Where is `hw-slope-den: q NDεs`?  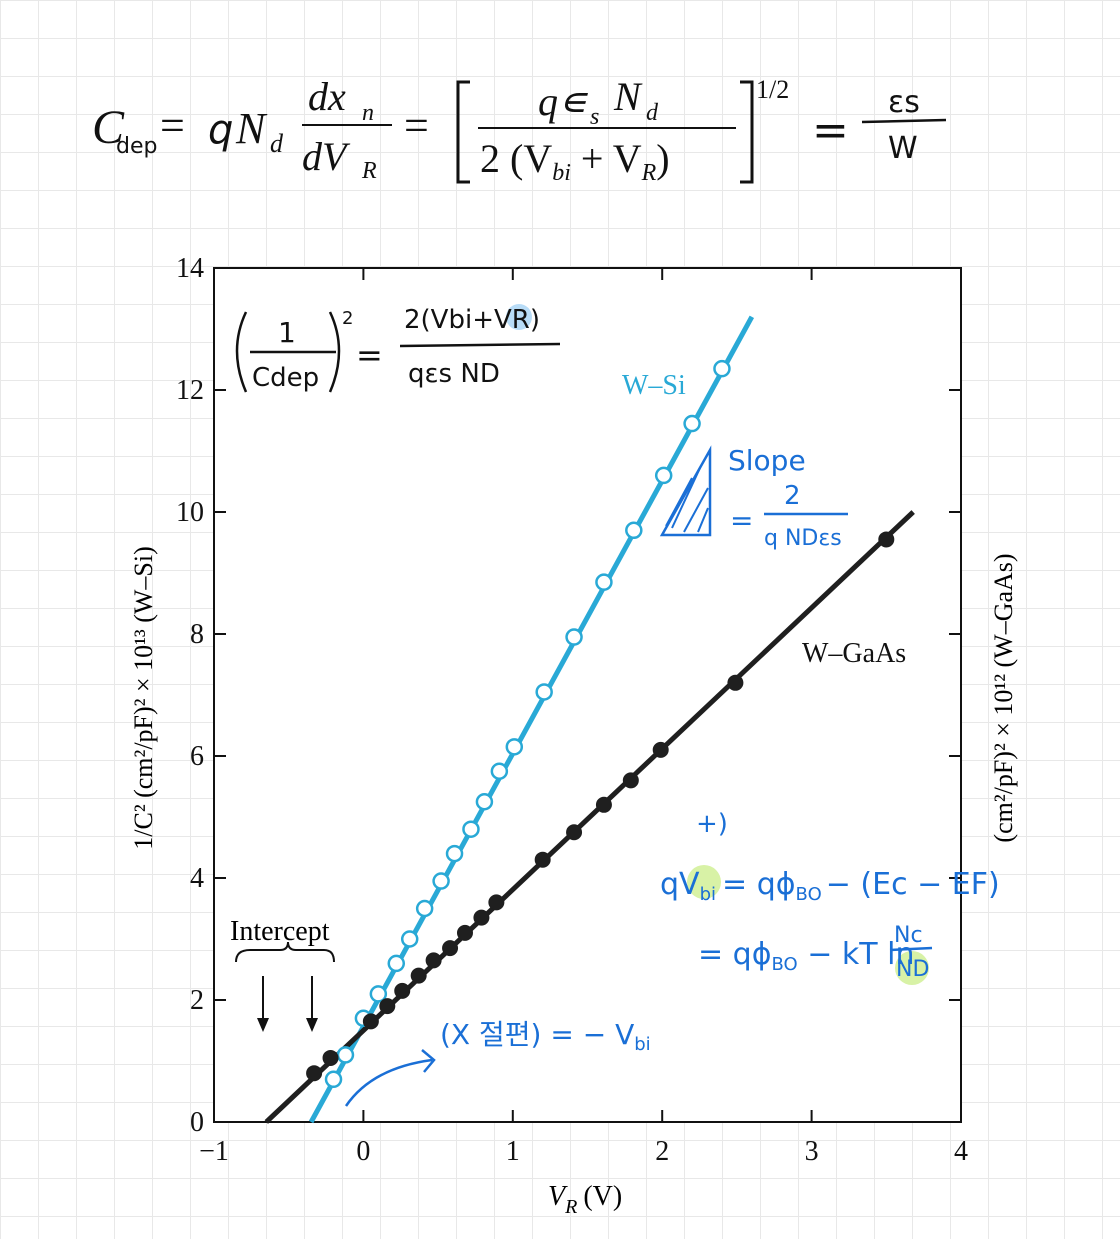
hw-slope-den: q NDεs is located at coordinates (803, 538).